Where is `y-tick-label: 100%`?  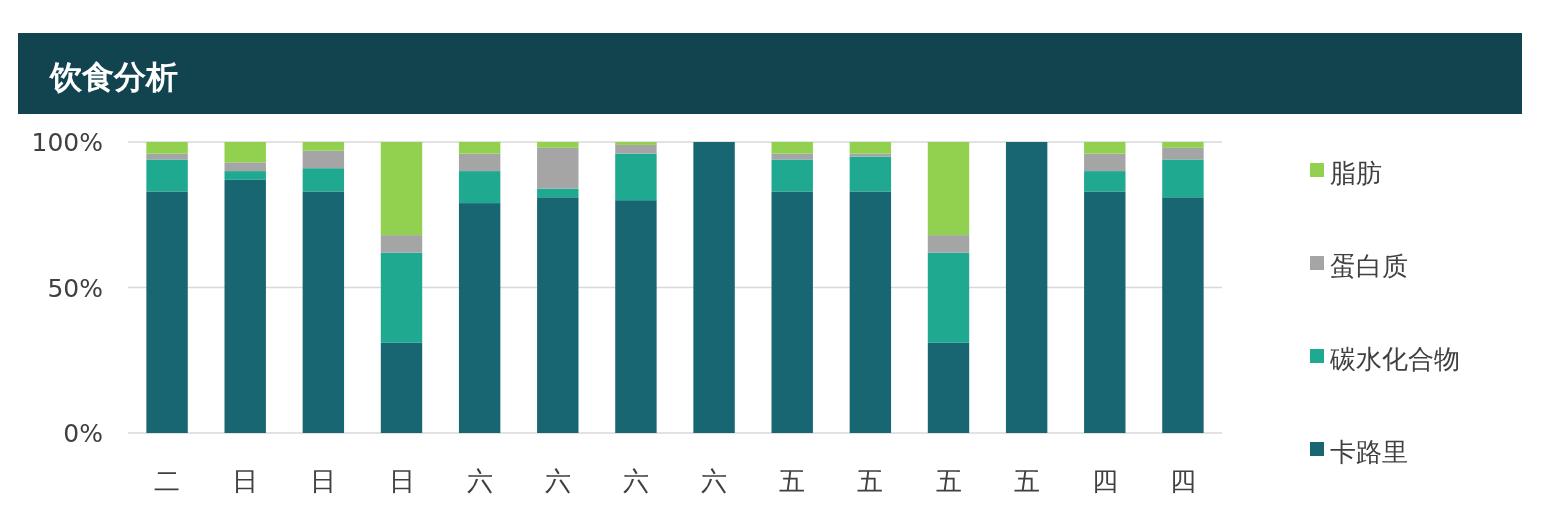 y-tick-label: 100% is located at coordinates (67, 142).